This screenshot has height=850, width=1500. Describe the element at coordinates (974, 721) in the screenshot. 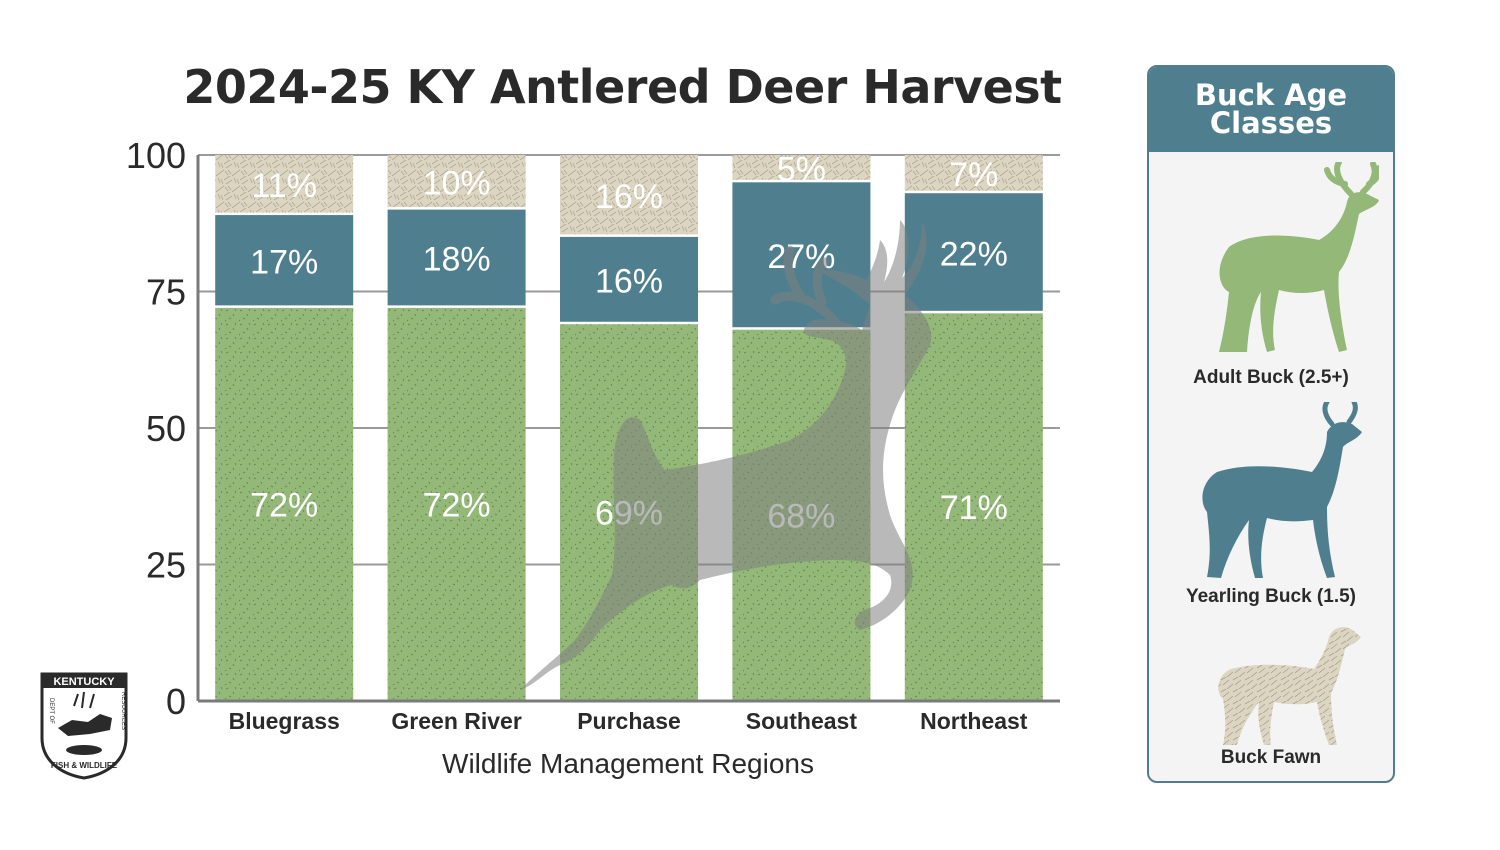

I see `x-tick-label: Northeast` at that location.